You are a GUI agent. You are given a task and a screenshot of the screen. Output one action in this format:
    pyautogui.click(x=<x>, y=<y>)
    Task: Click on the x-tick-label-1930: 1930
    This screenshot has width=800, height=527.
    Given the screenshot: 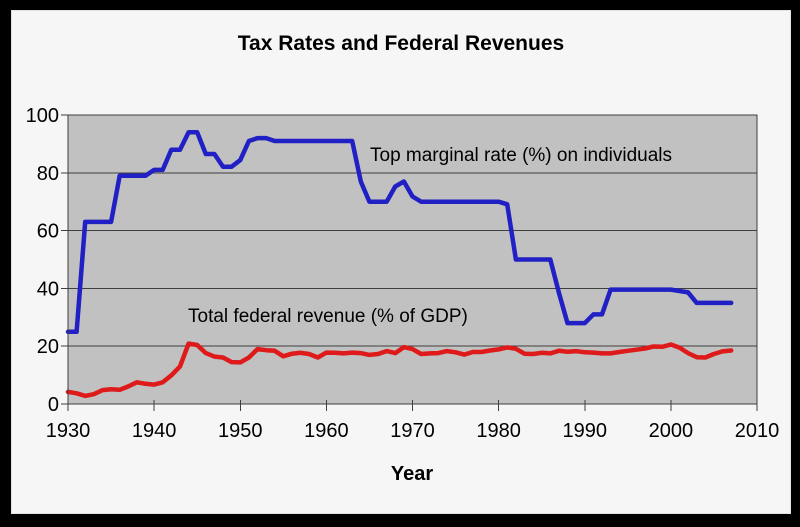 What is the action you would take?
    pyautogui.click(x=68, y=431)
    